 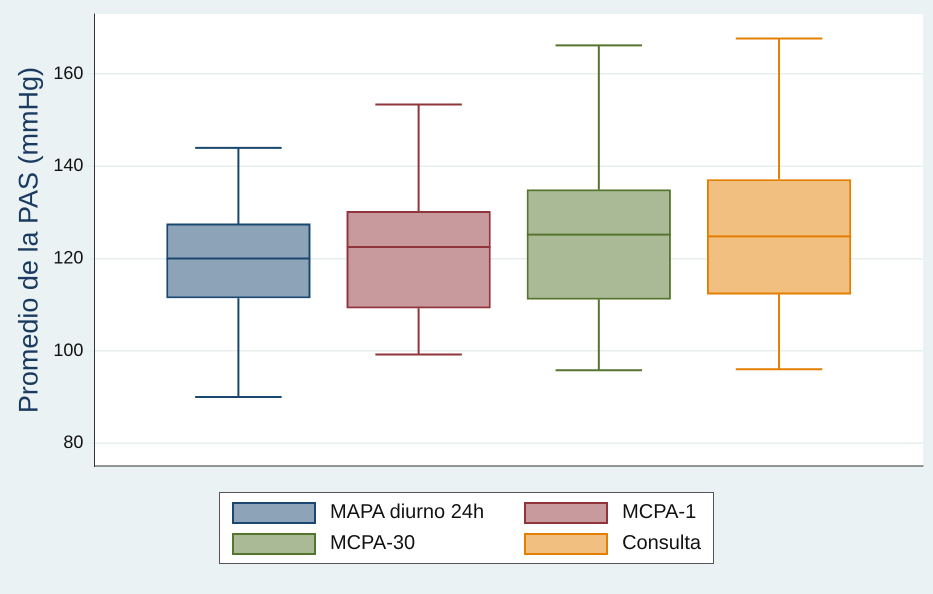 I want to click on legend-label: Consulta, so click(x=662, y=543).